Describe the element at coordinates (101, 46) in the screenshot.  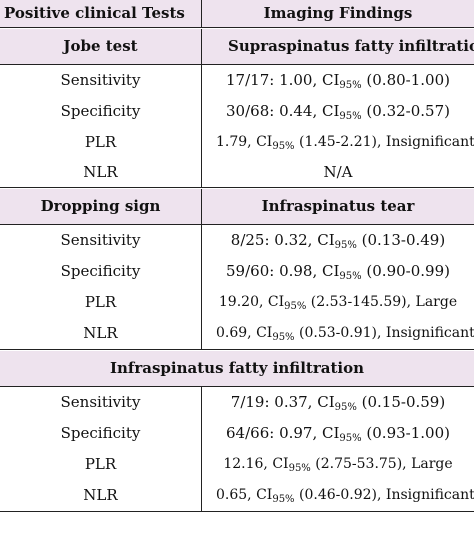
I see `section-left-title: Jobe test` at that location.